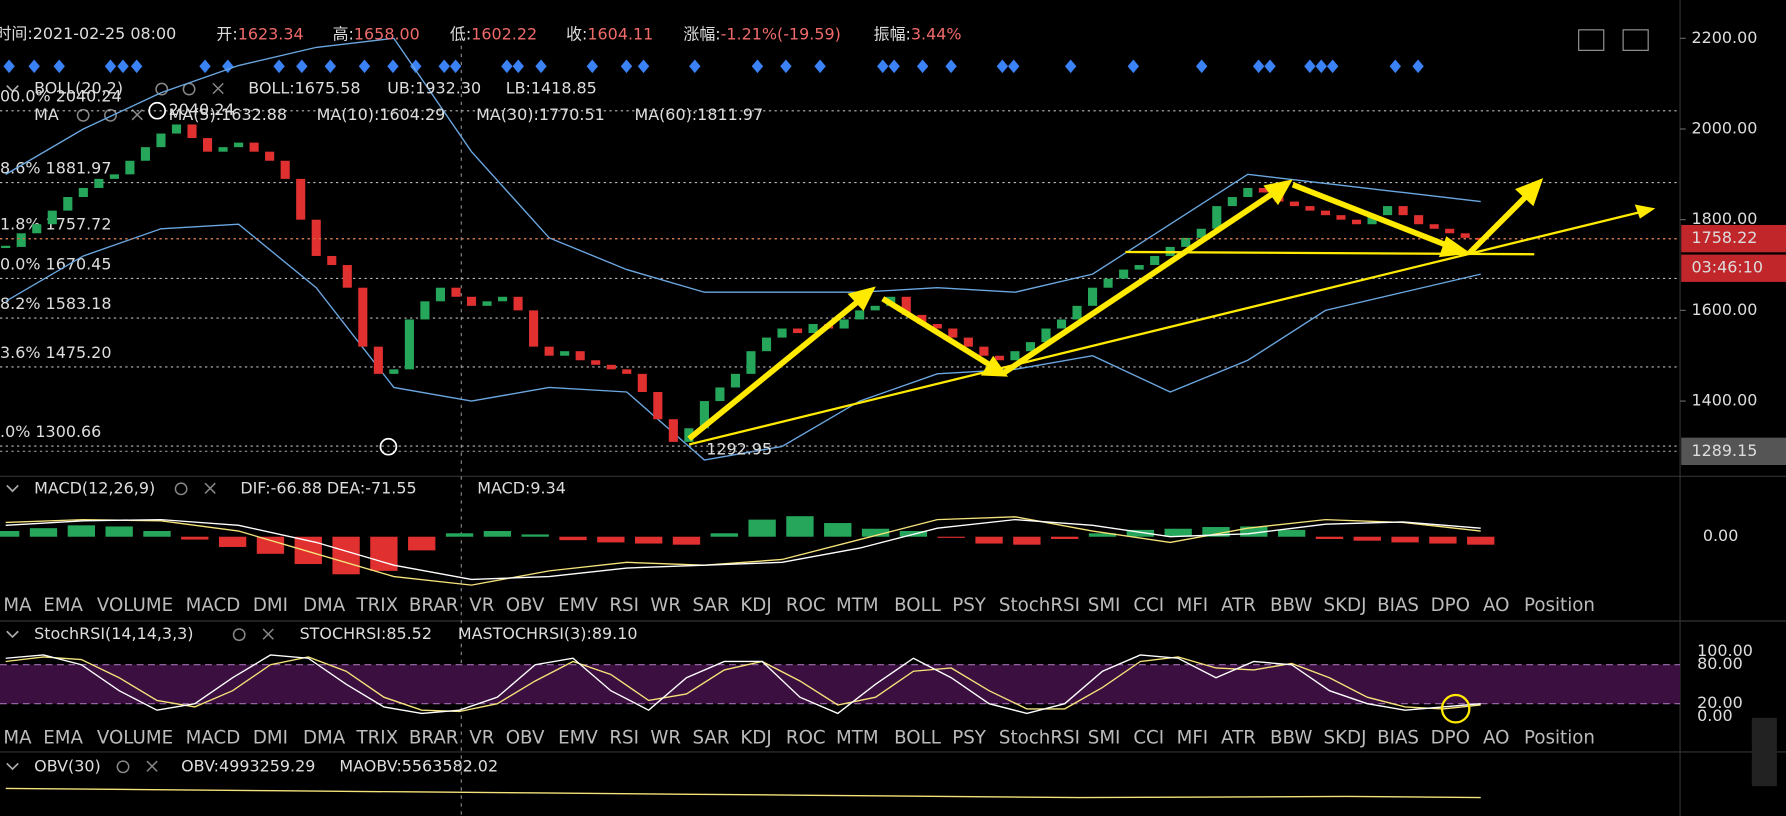 The image size is (1786, 816). Describe the element at coordinates (202, 109) in the screenshot. I see `high-note: 2040.24` at that location.